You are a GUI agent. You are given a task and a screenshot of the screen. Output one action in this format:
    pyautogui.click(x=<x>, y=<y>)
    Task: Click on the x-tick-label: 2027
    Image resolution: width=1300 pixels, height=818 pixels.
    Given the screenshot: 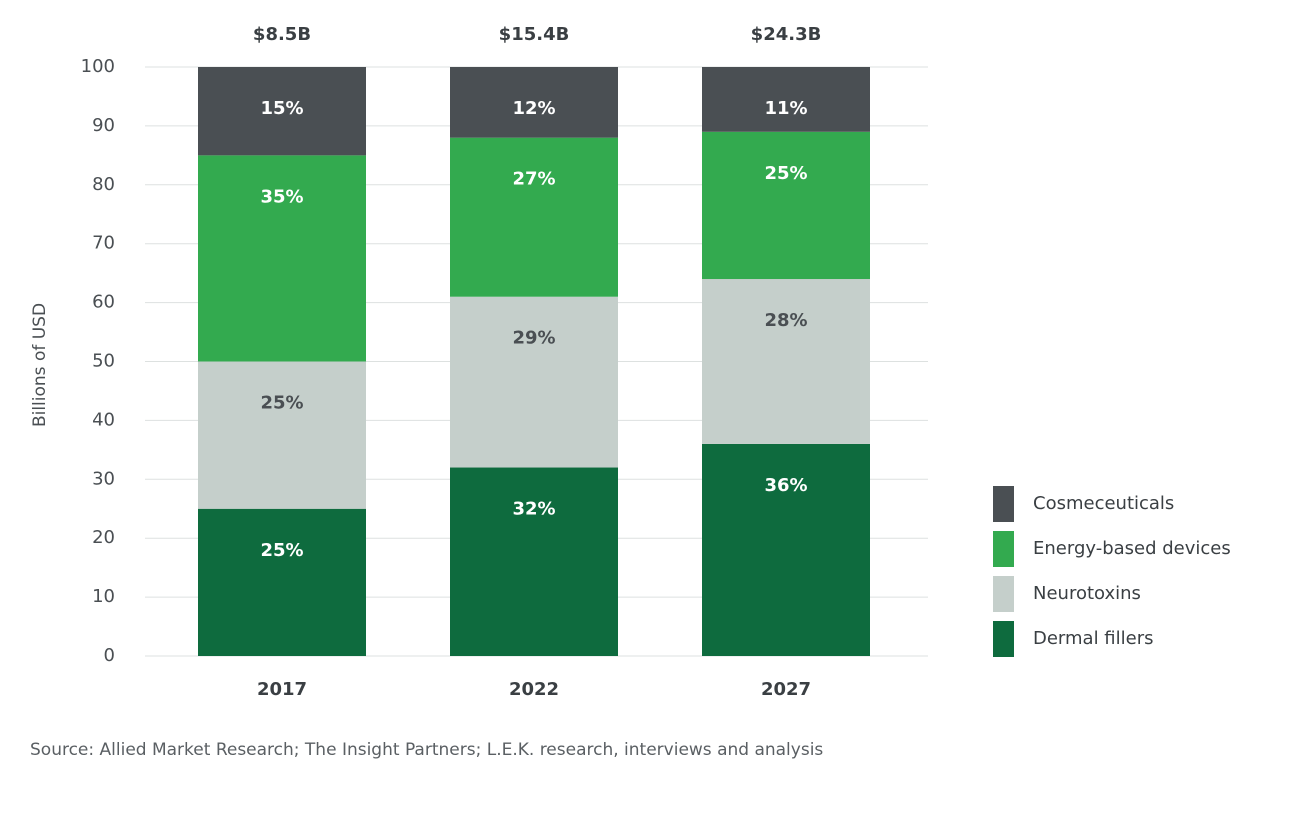 What is the action you would take?
    pyautogui.click(x=786, y=689)
    